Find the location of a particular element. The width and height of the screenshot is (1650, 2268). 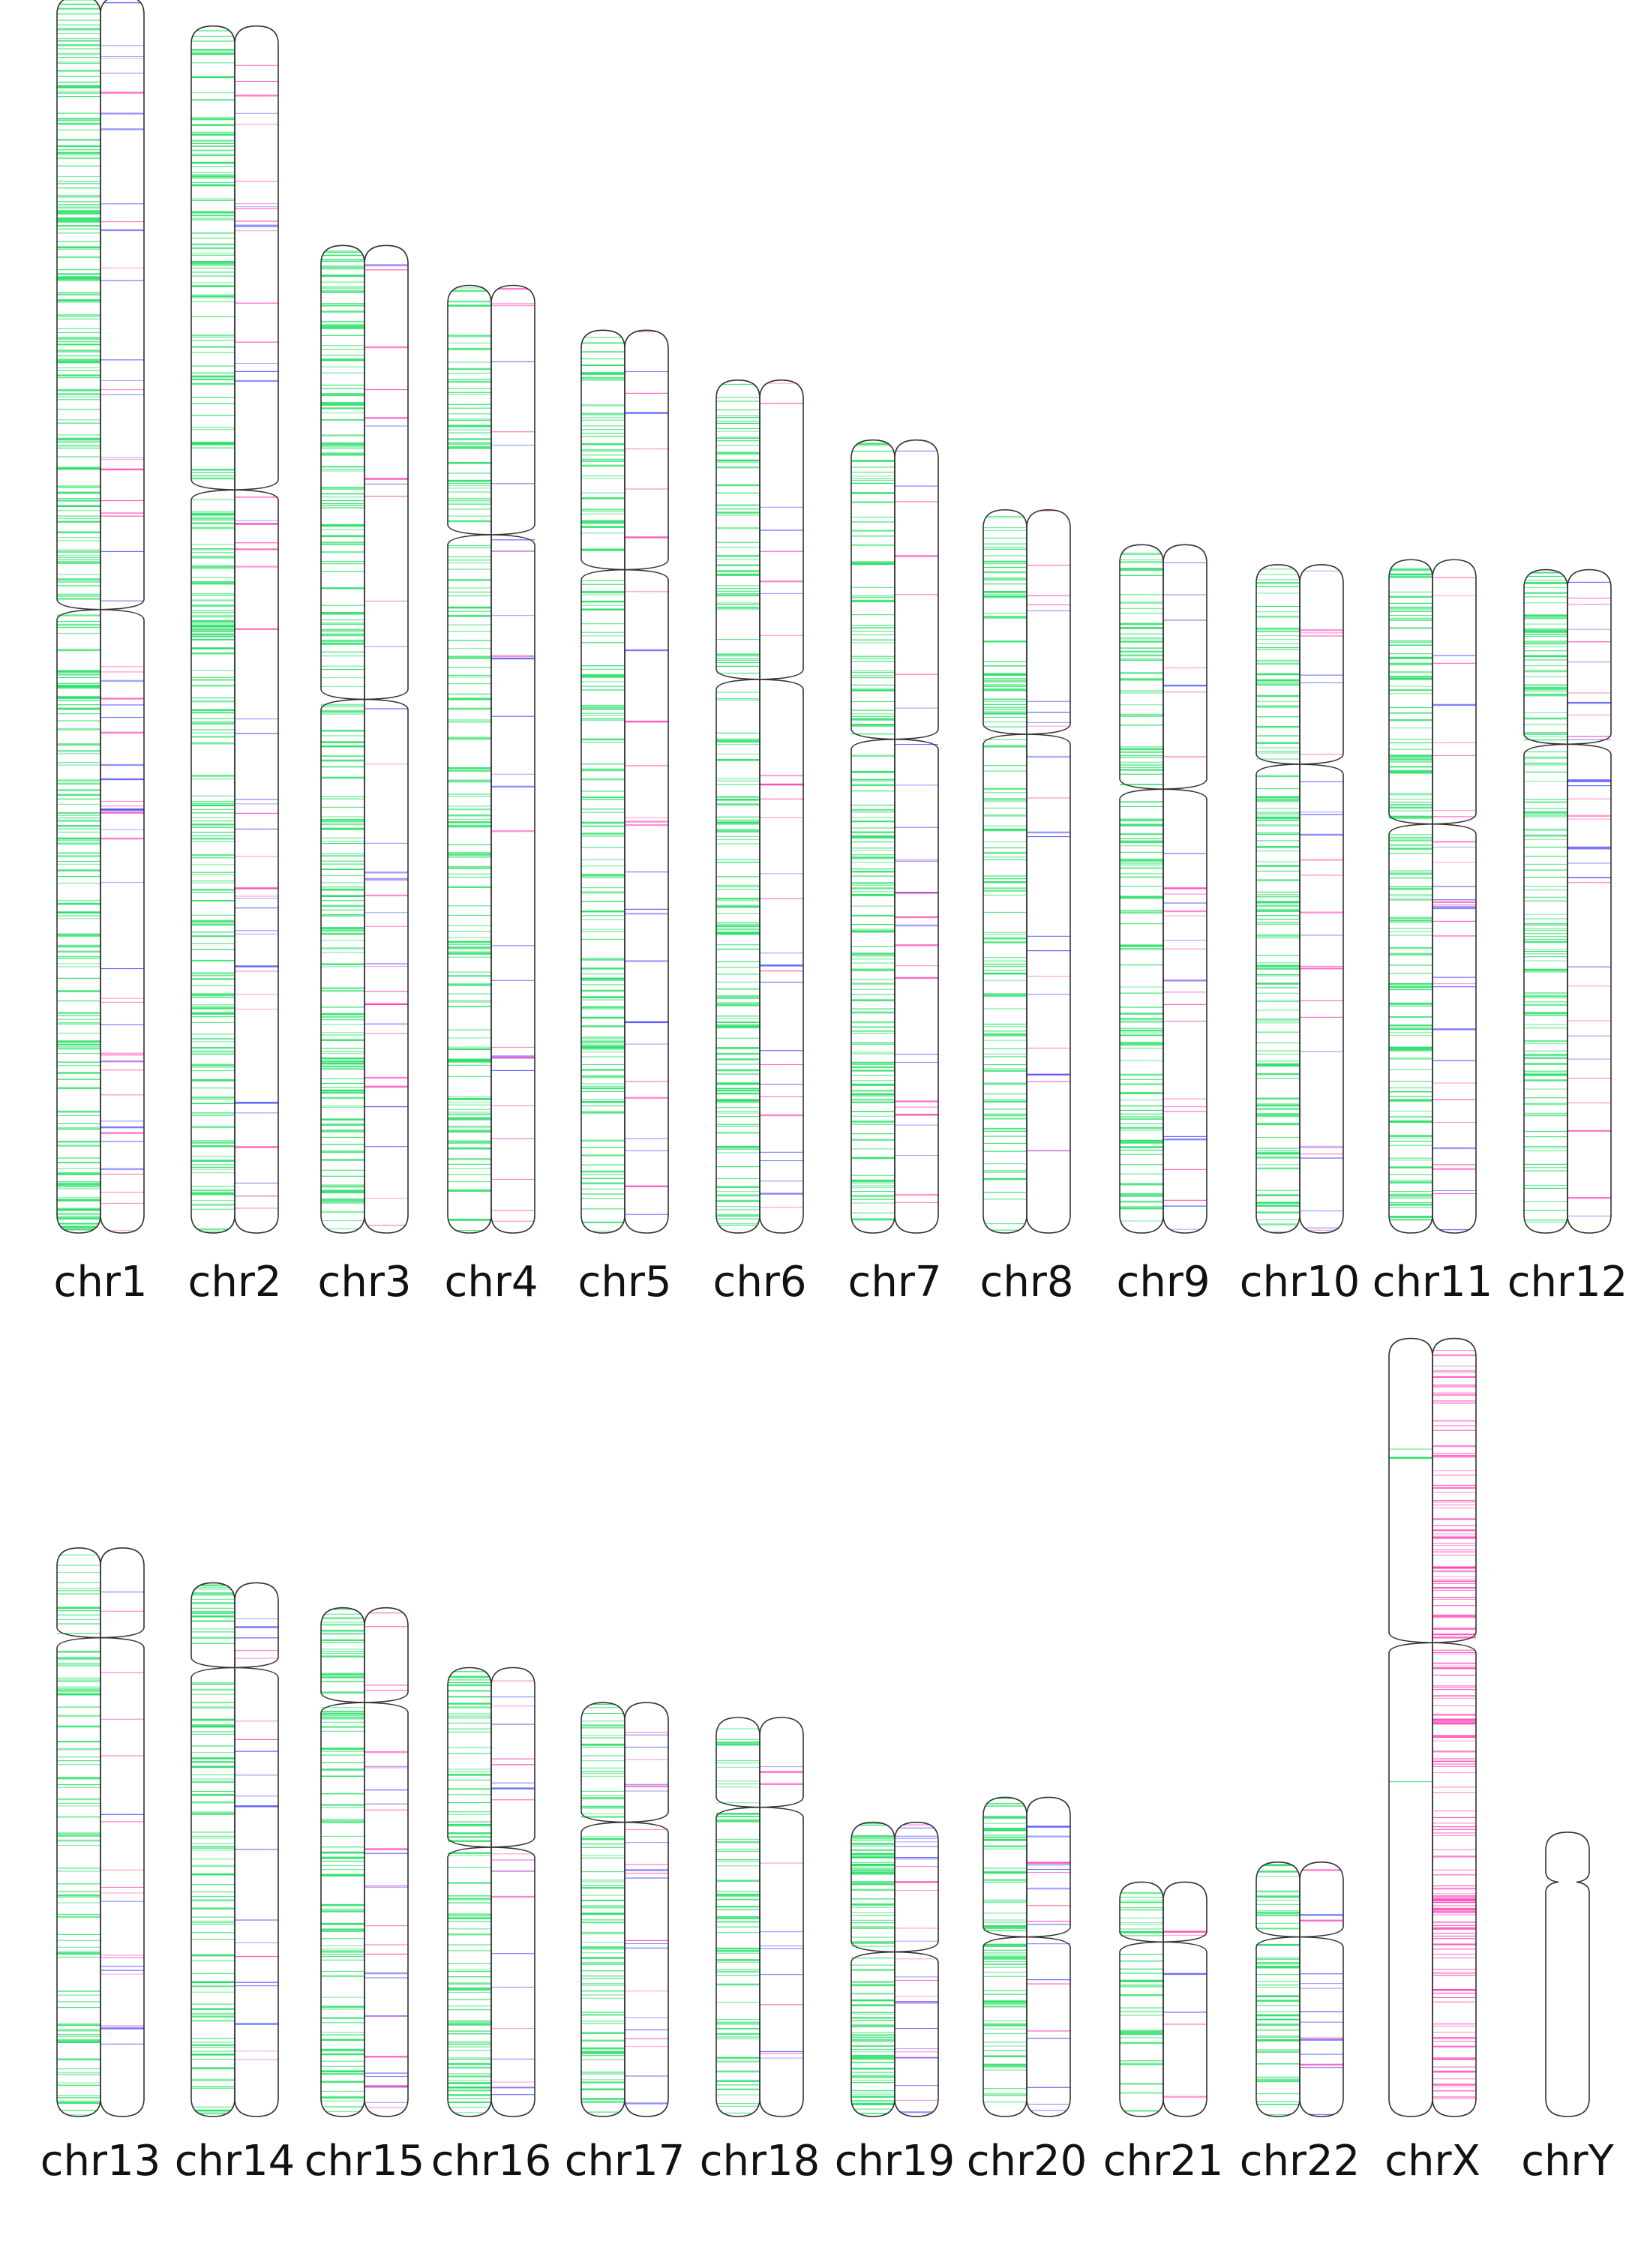

chromosome-label: chr16 is located at coordinates (491, 2161).